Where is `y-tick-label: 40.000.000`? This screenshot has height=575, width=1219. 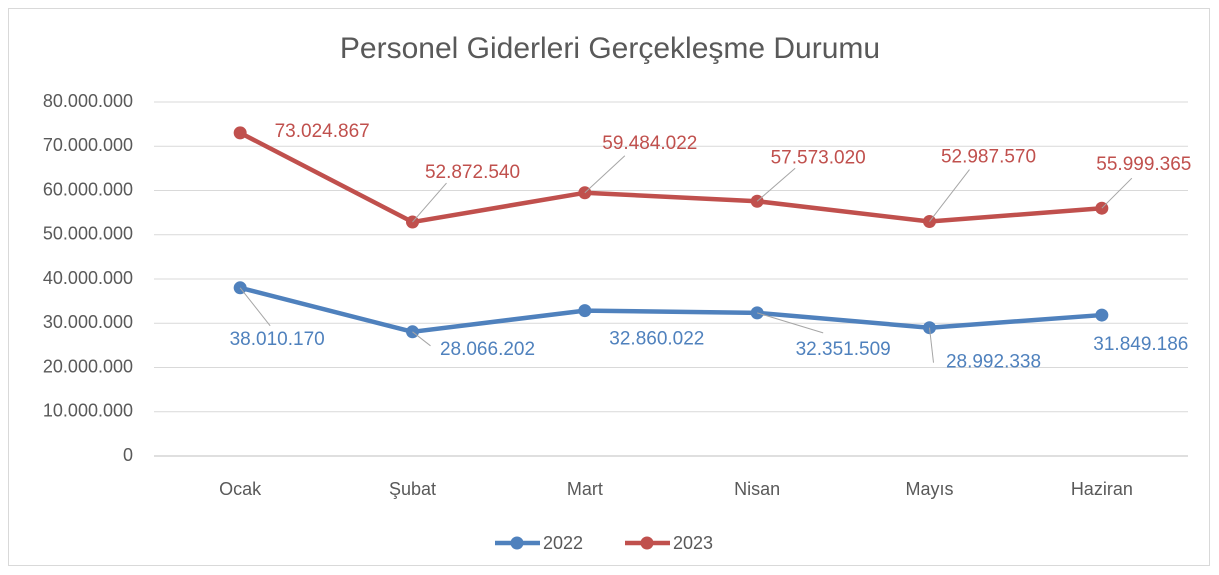 y-tick-label: 40.000.000 is located at coordinates (88, 278).